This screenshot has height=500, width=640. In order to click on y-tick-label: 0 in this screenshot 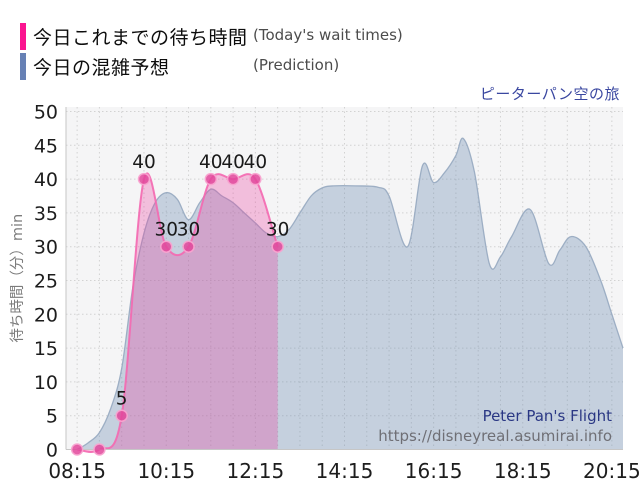, I will do `click(52, 451)`.